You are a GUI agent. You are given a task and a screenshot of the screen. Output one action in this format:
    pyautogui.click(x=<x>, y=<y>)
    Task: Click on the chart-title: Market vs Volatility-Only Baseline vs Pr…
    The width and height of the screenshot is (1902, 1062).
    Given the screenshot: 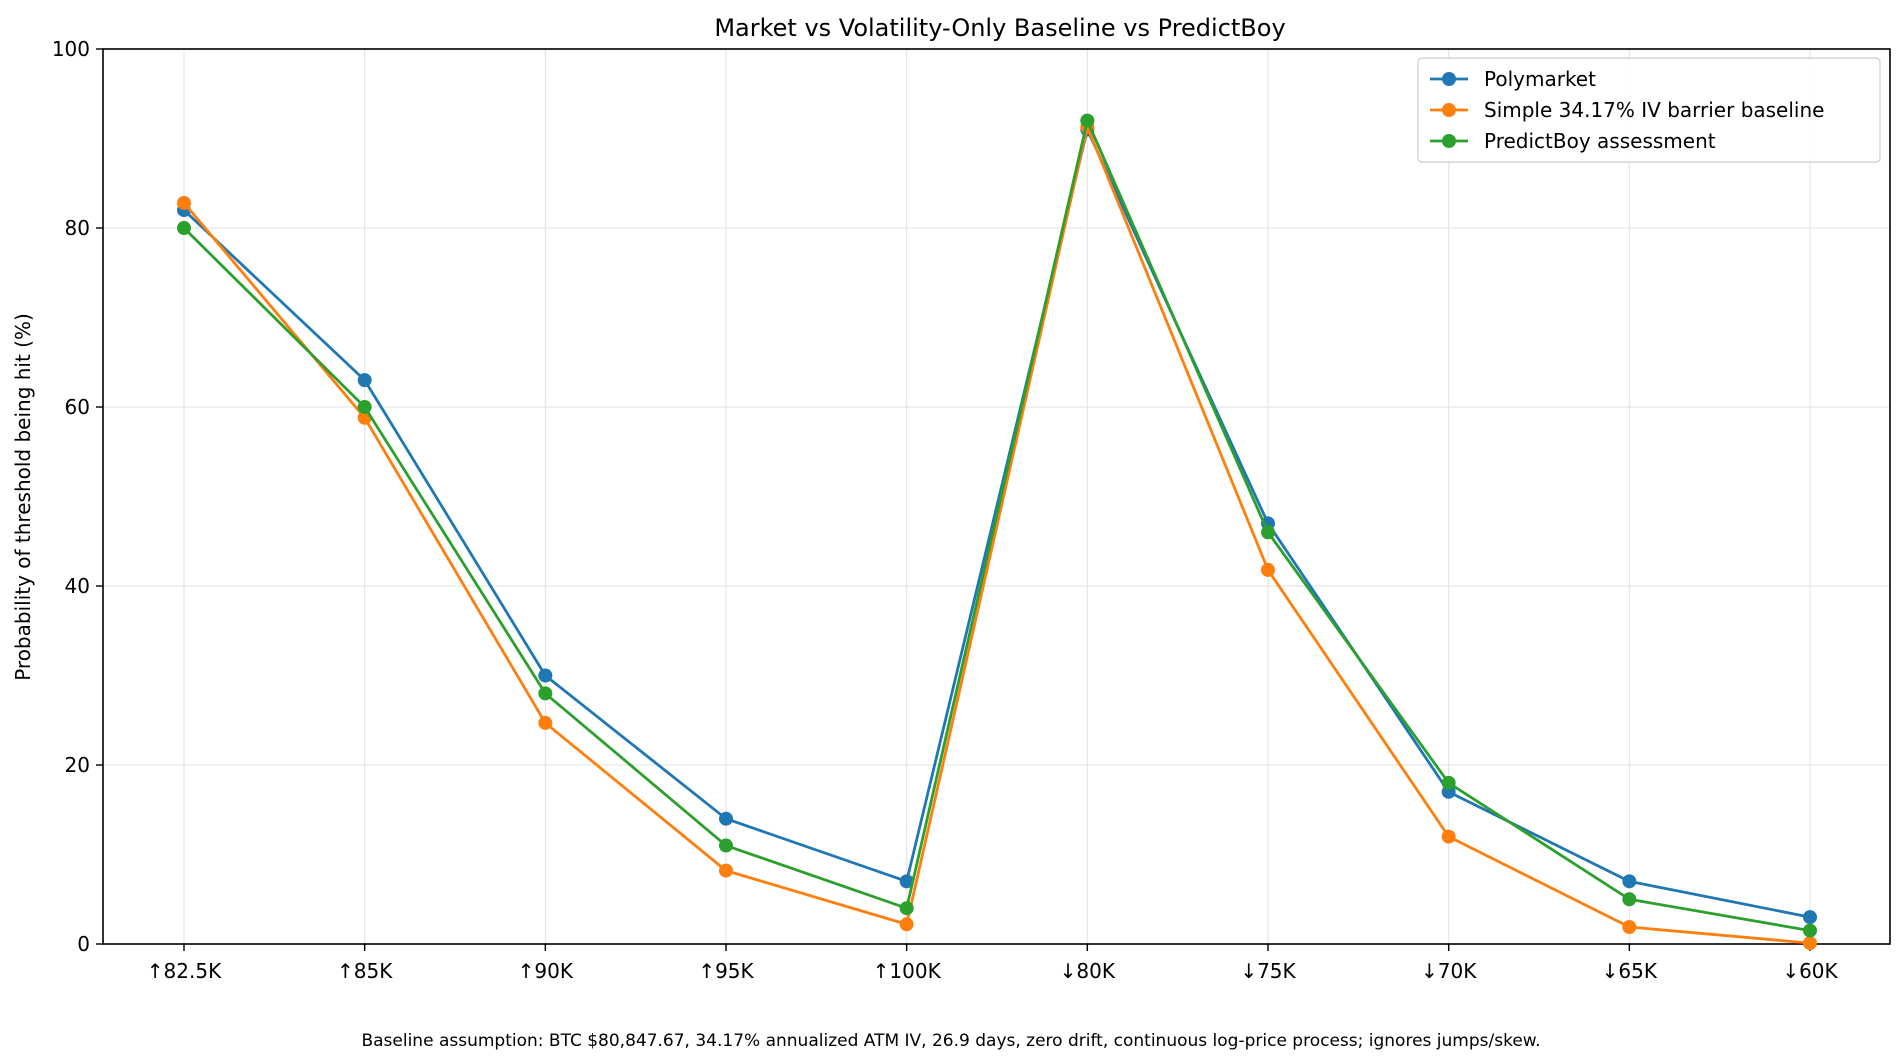 What is the action you would take?
    pyautogui.click(x=999, y=28)
    